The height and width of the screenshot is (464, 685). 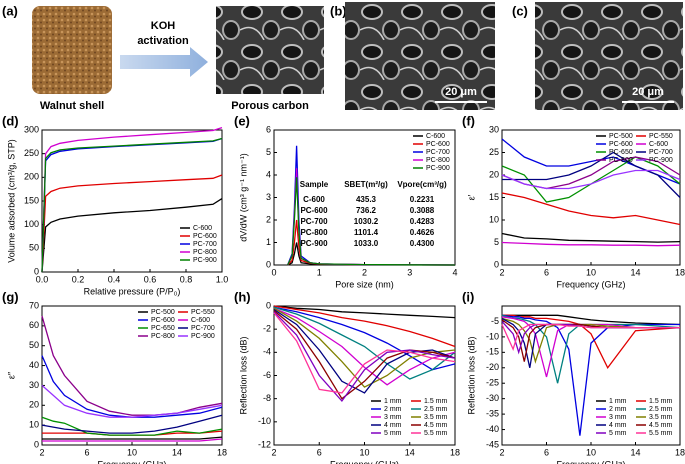 I want to click on y-tick-label: 20, so click(x=34, y=405).